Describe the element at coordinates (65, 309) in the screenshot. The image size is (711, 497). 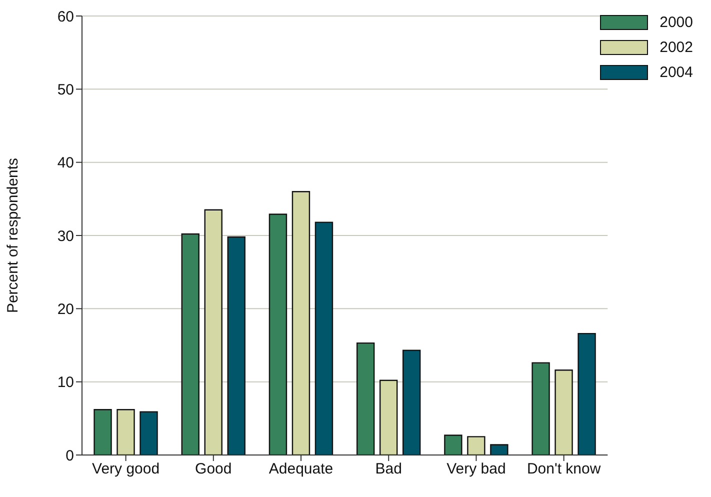
I see `y-tick-label: 20` at that location.